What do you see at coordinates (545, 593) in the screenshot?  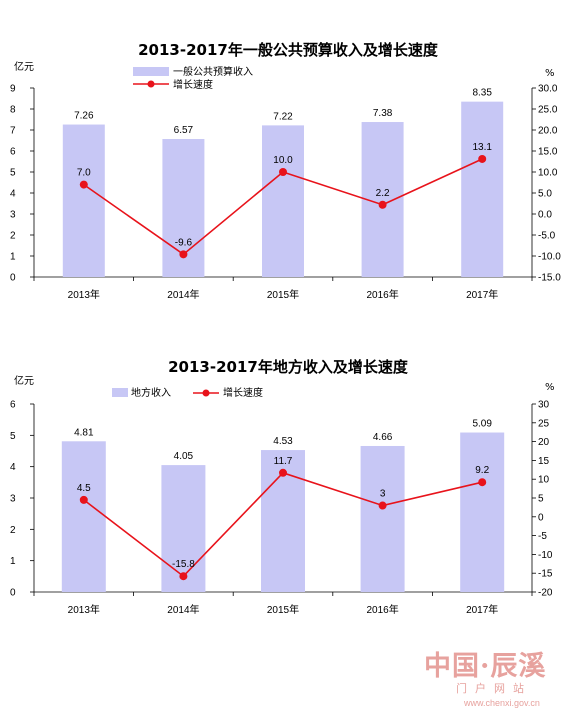 I see `right-tick-label: -20` at bounding box center [545, 593].